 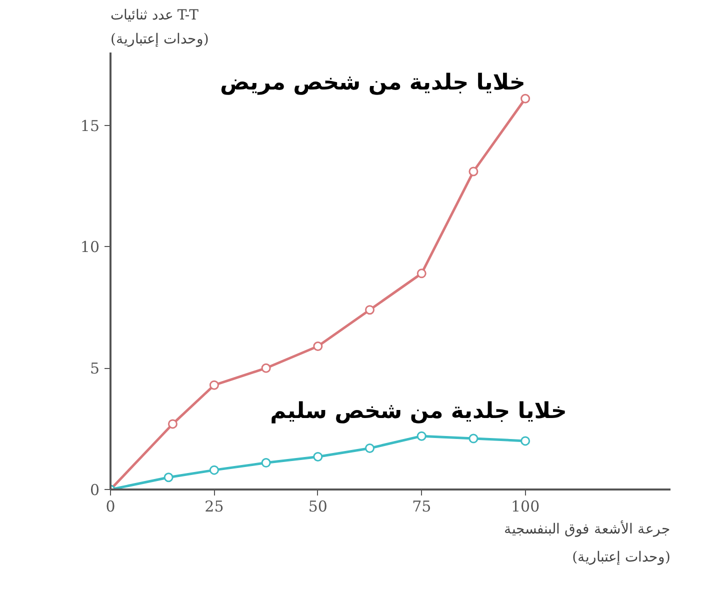 What do you see at coordinates (95, 369) in the screenshot?
I see `y-tick-label: 5` at bounding box center [95, 369].